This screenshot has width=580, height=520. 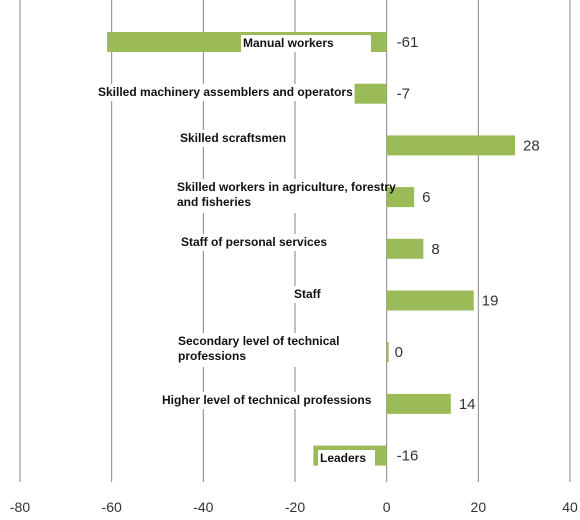 What do you see at coordinates (387, 507) in the screenshot?
I see `x-tick-label: 0` at bounding box center [387, 507].